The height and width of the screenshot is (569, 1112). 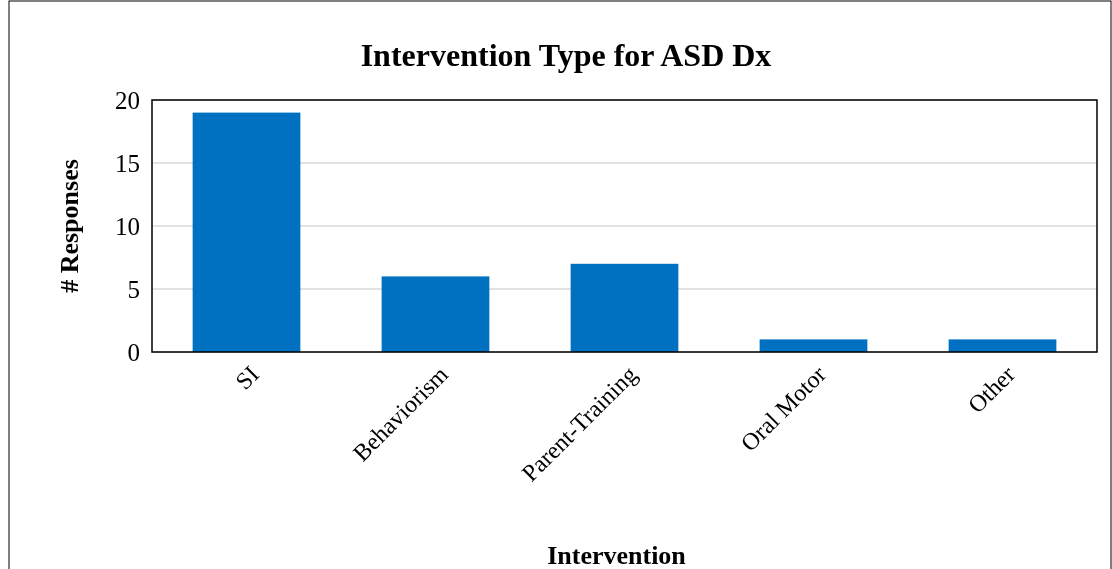 I want to click on y-tick-label: 15, so click(x=127, y=163).